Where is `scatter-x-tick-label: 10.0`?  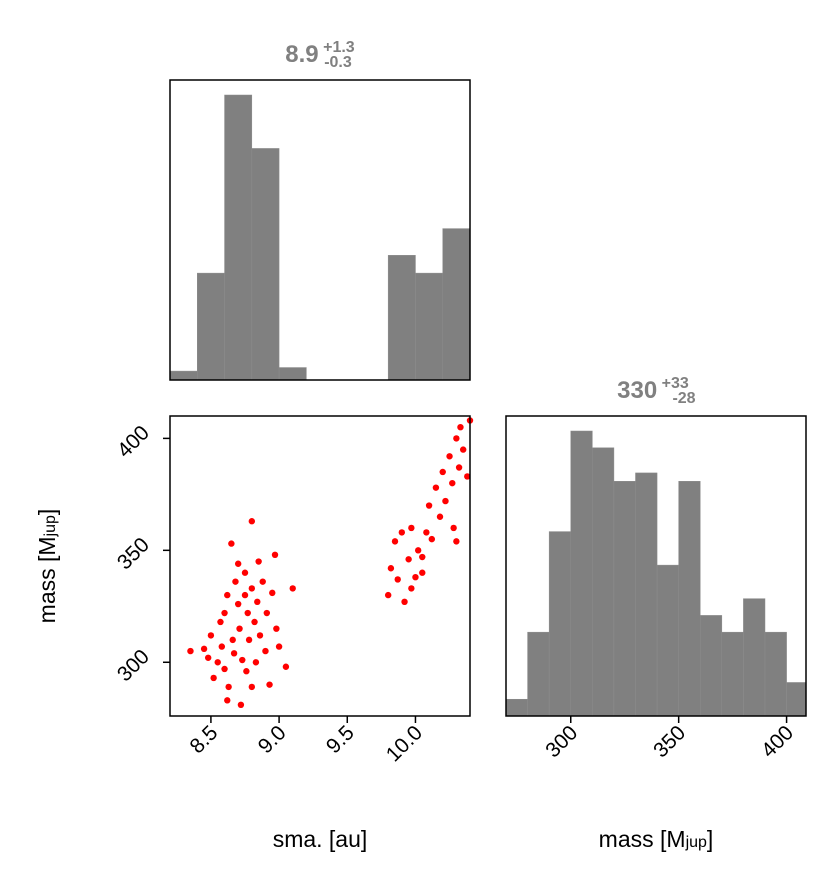 scatter-x-tick-label: 10.0 is located at coordinates (404, 743).